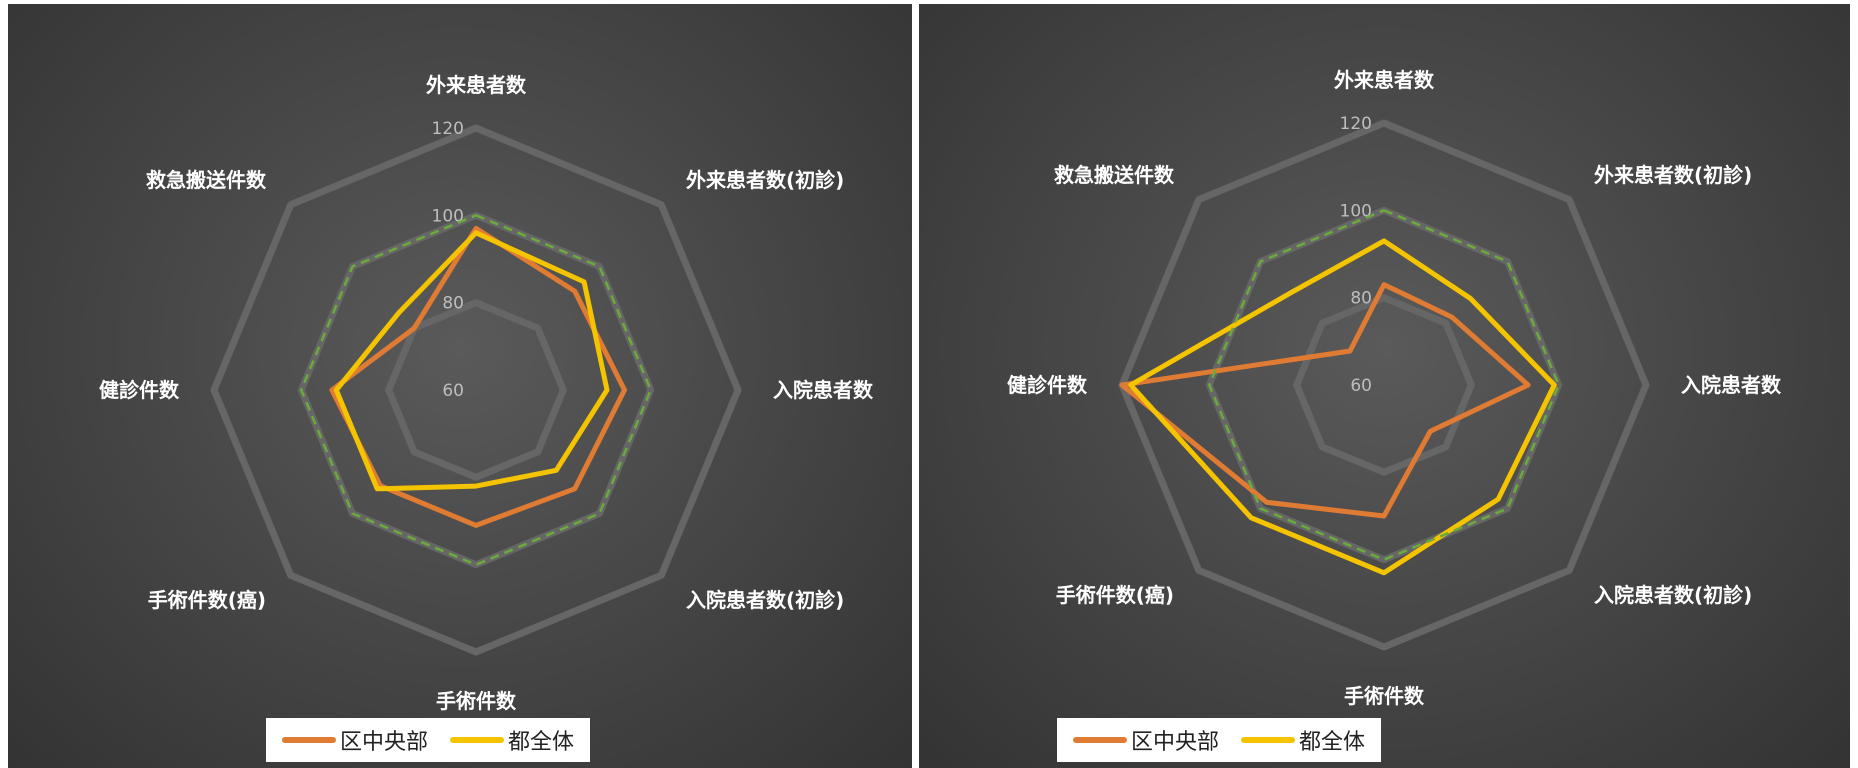 The height and width of the screenshot is (768, 1858). I want to click on legend-right: 区中央部 都全体, so click(1219, 740).